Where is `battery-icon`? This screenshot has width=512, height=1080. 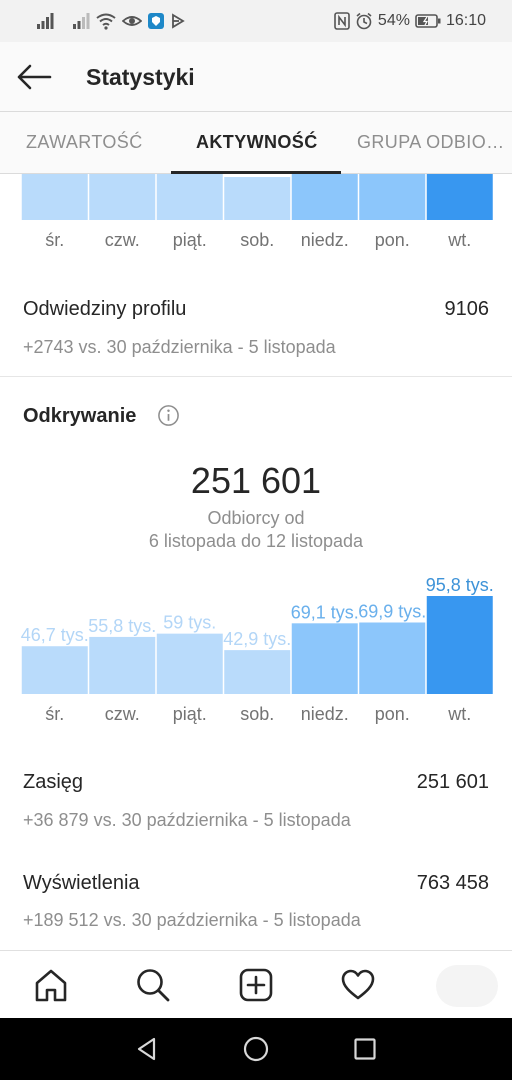
battery-icon is located at coordinates (428, 21).